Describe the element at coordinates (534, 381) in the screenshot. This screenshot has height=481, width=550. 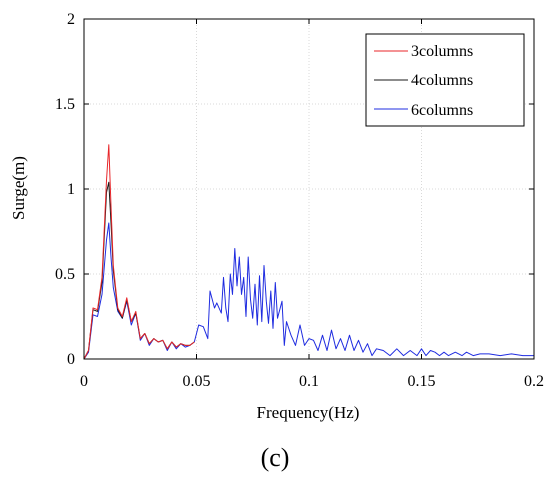
I see `x-tick-label: 0.2` at that location.